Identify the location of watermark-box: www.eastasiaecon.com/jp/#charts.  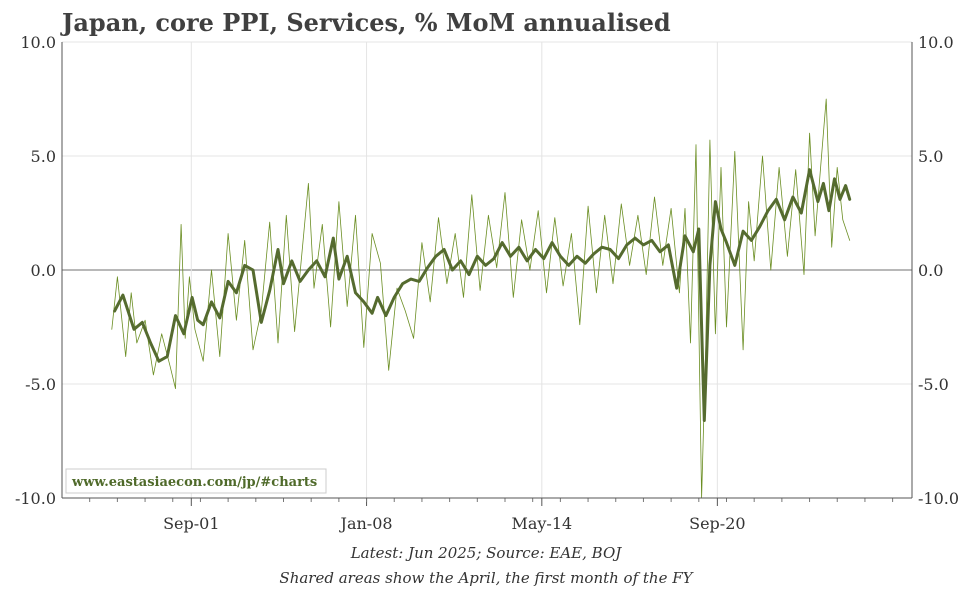
(196, 481).